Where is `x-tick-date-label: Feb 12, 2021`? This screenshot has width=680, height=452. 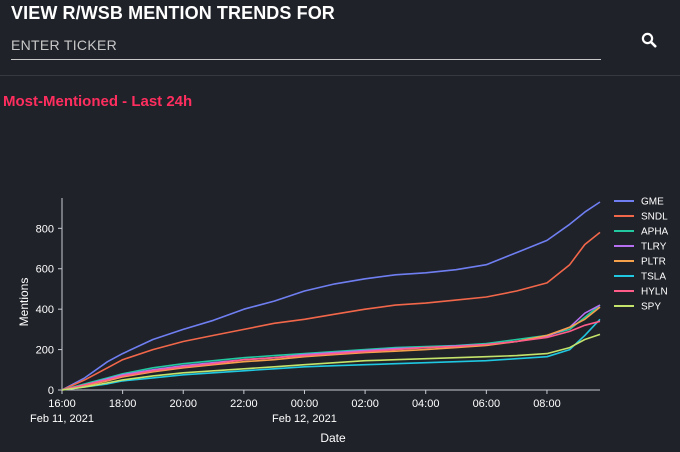
x-tick-date-label: Feb 12, 2021 is located at coordinates (304, 419).